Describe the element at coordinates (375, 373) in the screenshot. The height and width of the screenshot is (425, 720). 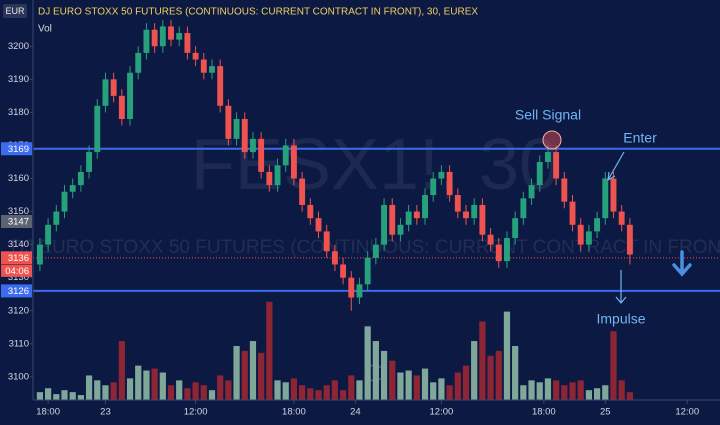
I see `marker` at that location.